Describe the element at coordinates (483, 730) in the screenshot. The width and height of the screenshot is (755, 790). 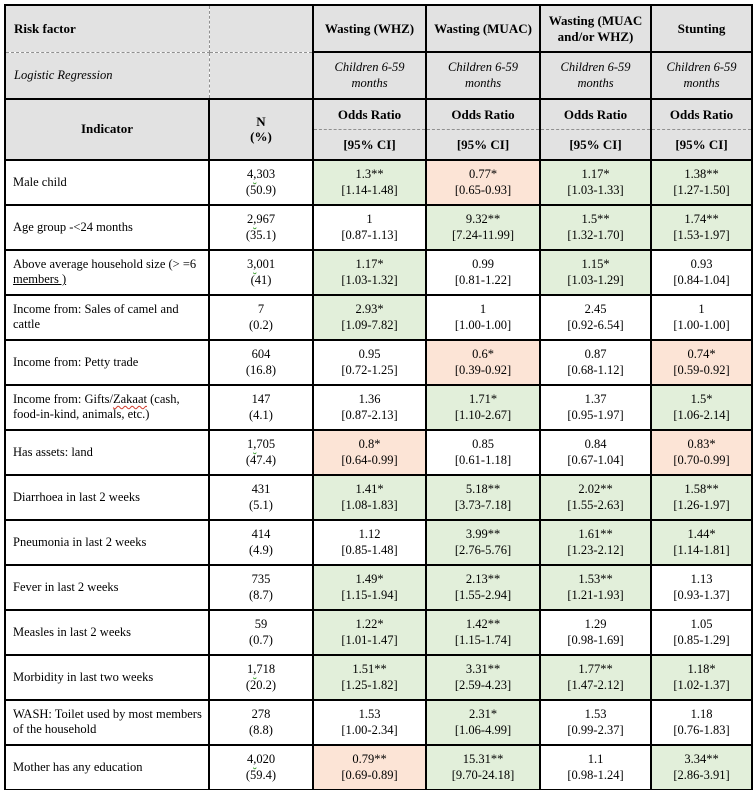
I see `confidence-interval-value: [1.06-4.99]` at that location.